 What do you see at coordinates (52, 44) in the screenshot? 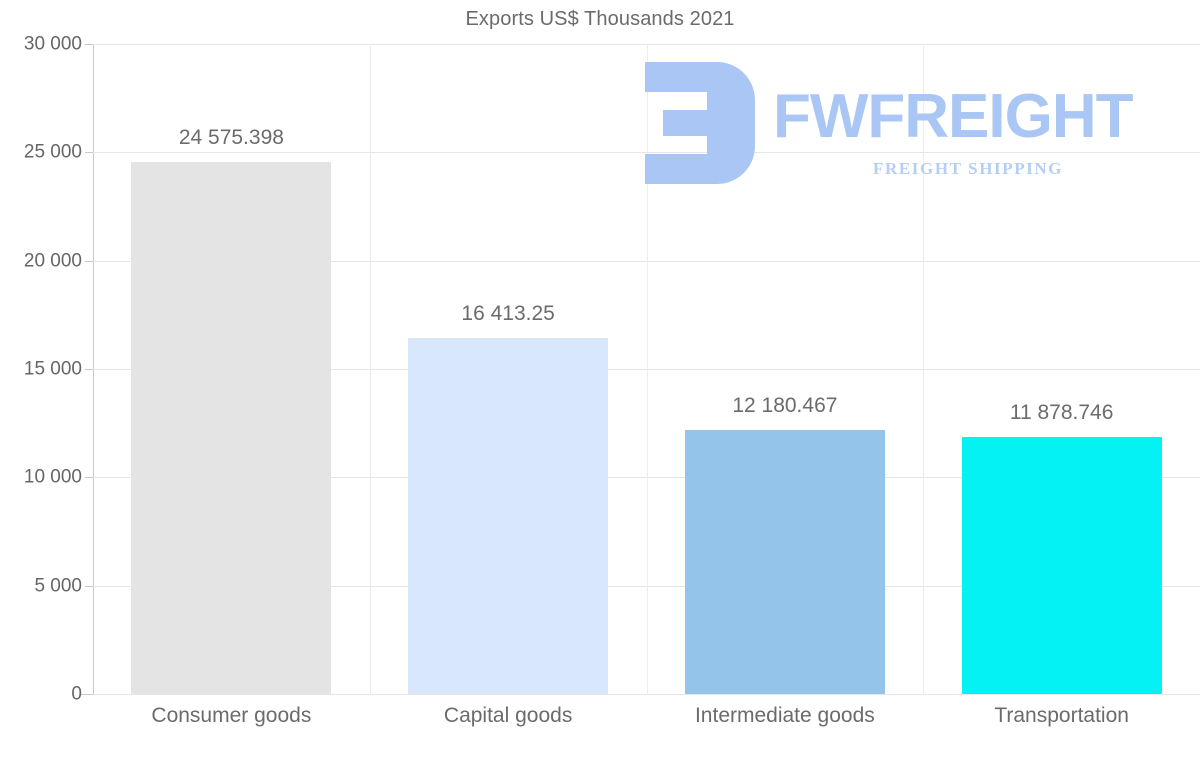
I see `y-axis-tick-label: 30 000` at bounding box center [52, 44].